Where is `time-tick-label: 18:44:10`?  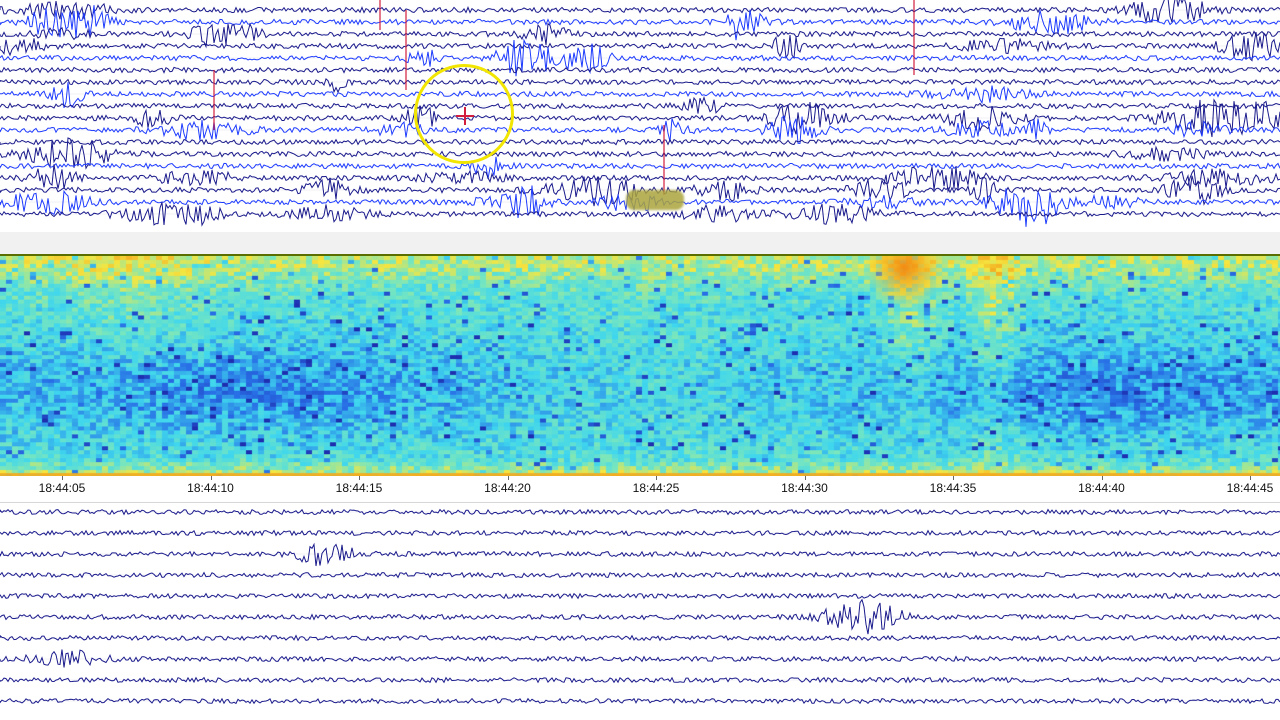
time-tick-label: 18:44:10 is located at coordinates (210, 488).